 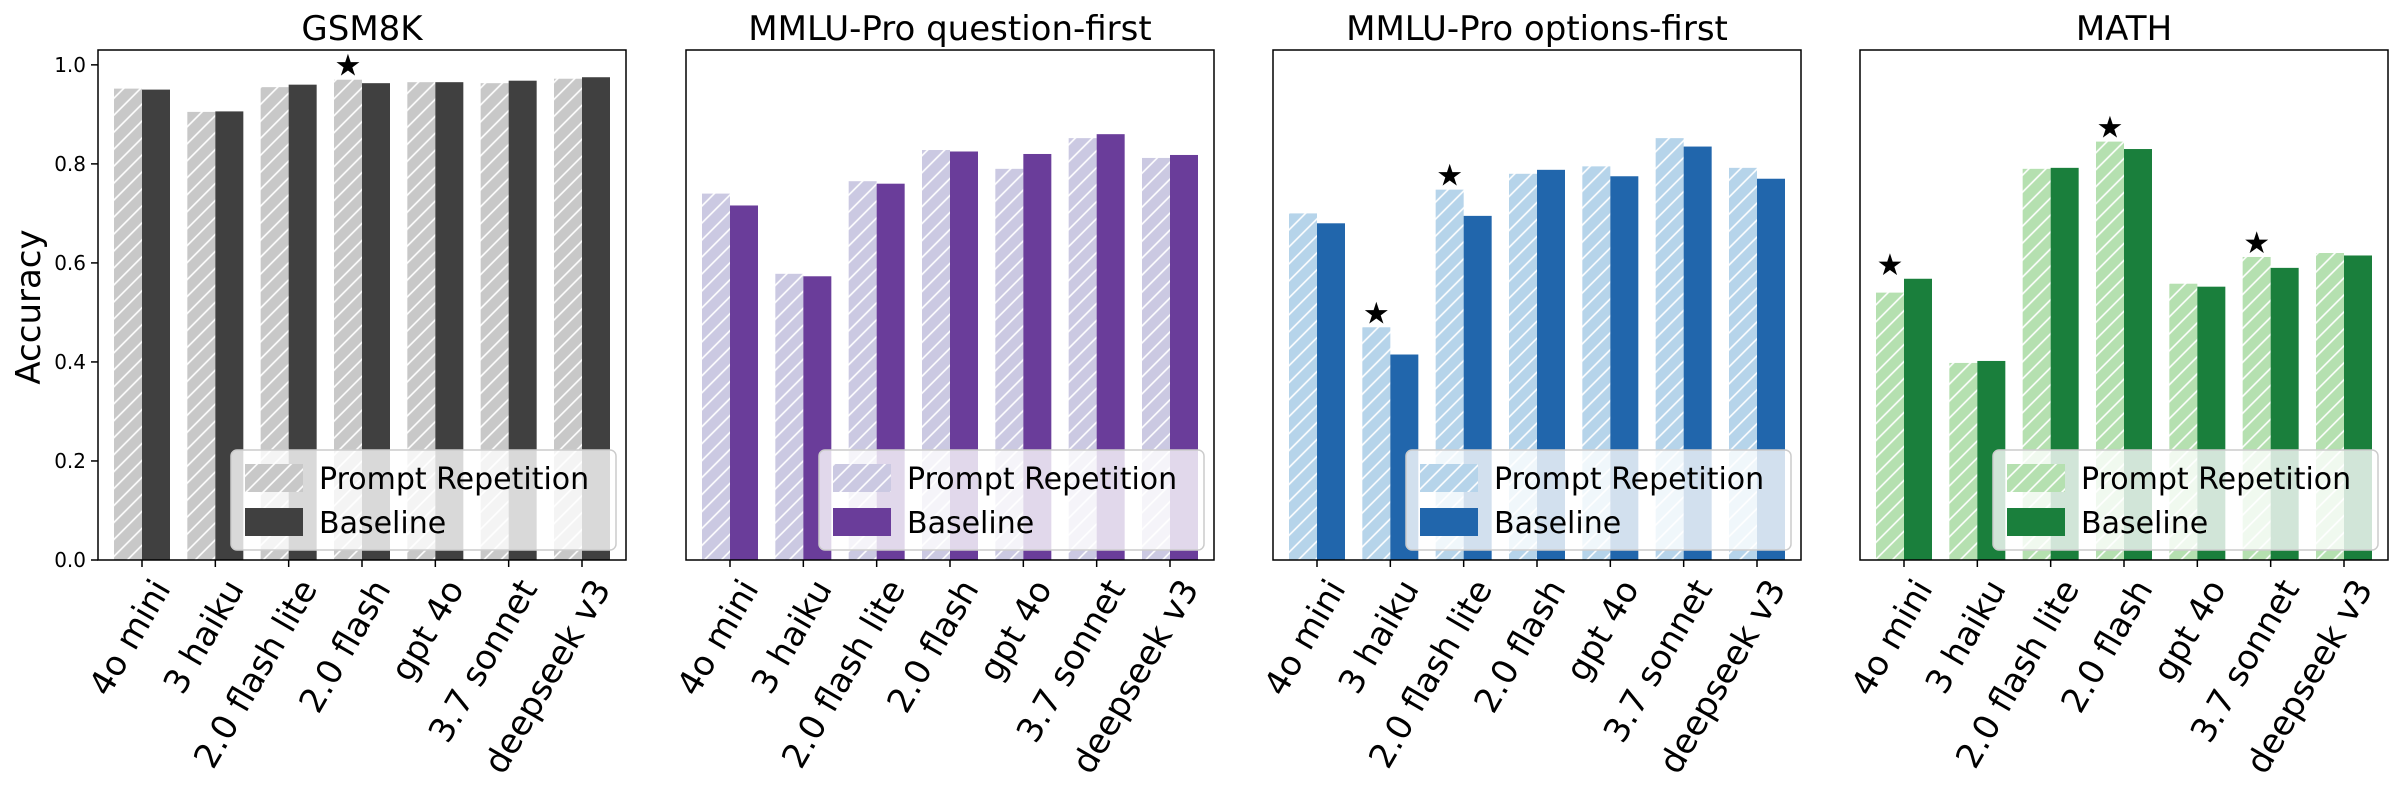 I want to click on y-tick-label: 0.2, so click(x=70, y=461).